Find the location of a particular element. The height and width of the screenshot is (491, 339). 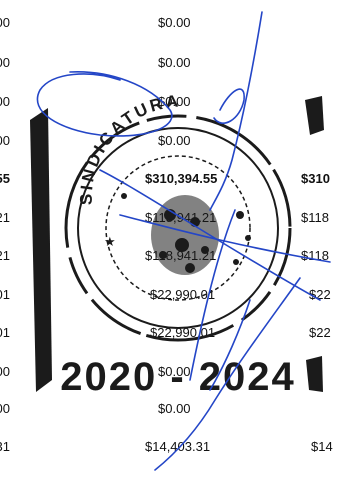

row-11-mid: $14,403.31 is located at coordinates (178, 446).